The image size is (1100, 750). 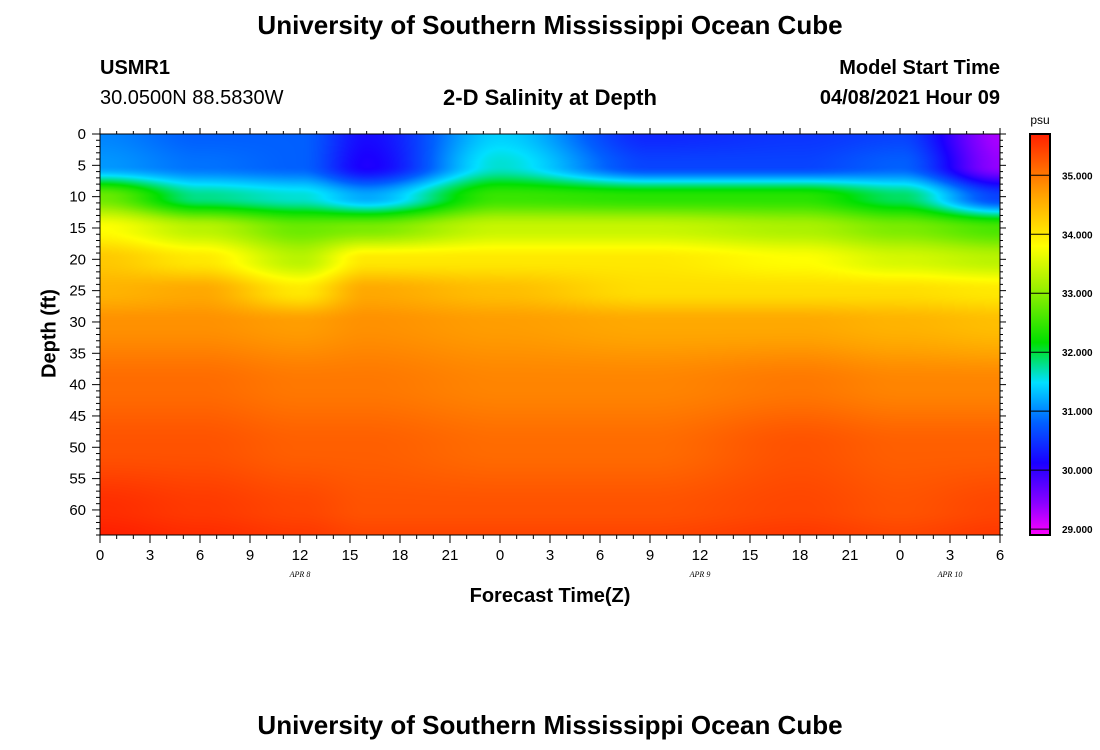 I want to click on colorbar, so click(x=1040, y=334).